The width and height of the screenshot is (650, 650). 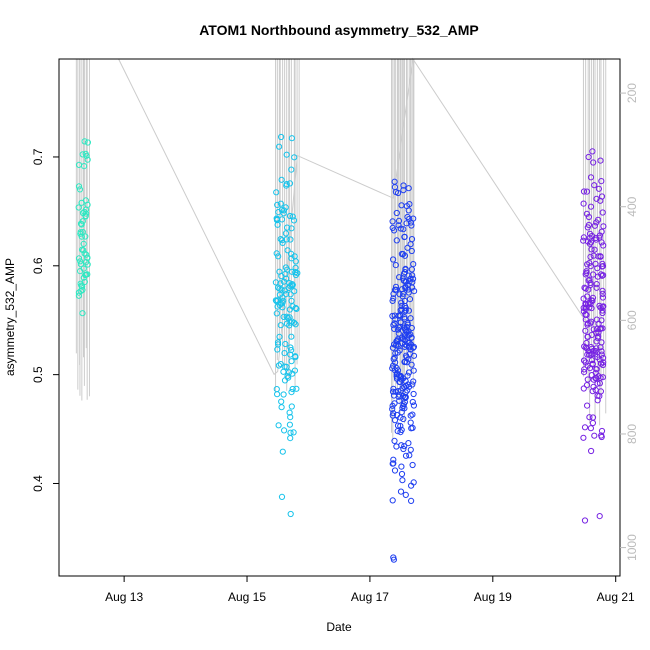 I want to click on y2-tick-label: 1000, so click(x=632, y=547).